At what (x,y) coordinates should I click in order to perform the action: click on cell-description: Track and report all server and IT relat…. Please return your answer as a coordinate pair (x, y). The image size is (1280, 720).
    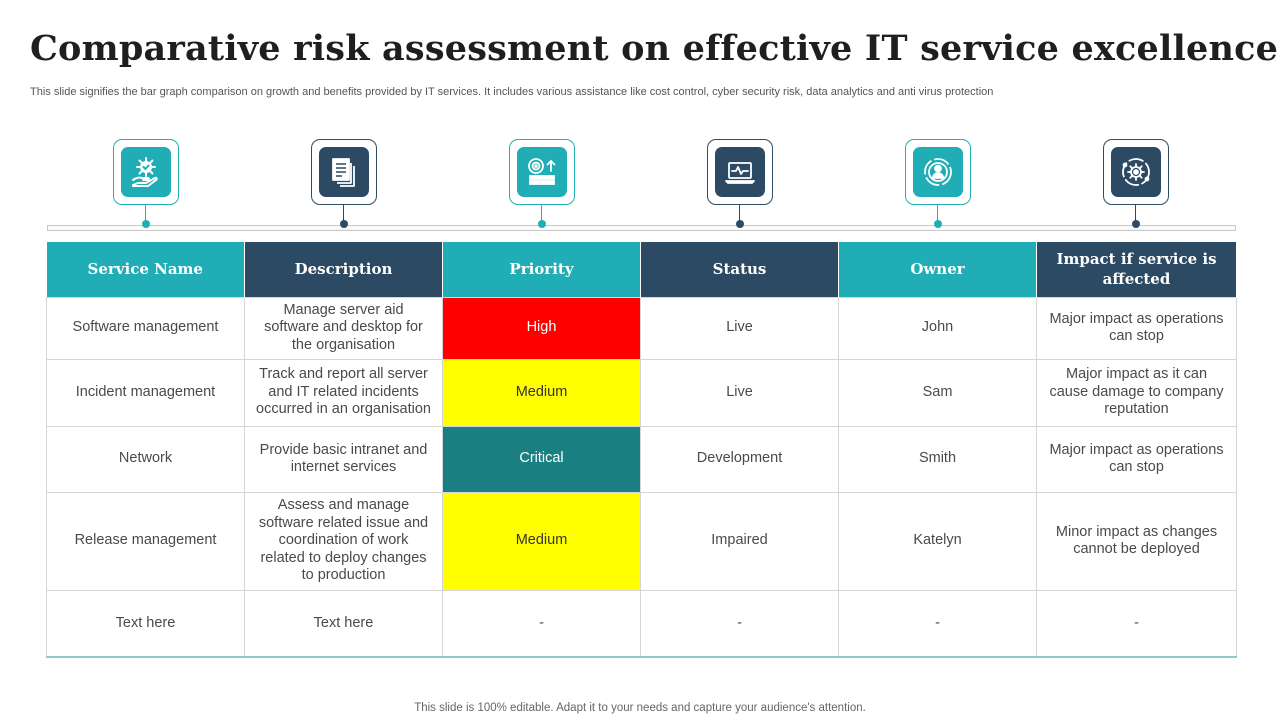
    Looking at the image, I should click on (343, 392).